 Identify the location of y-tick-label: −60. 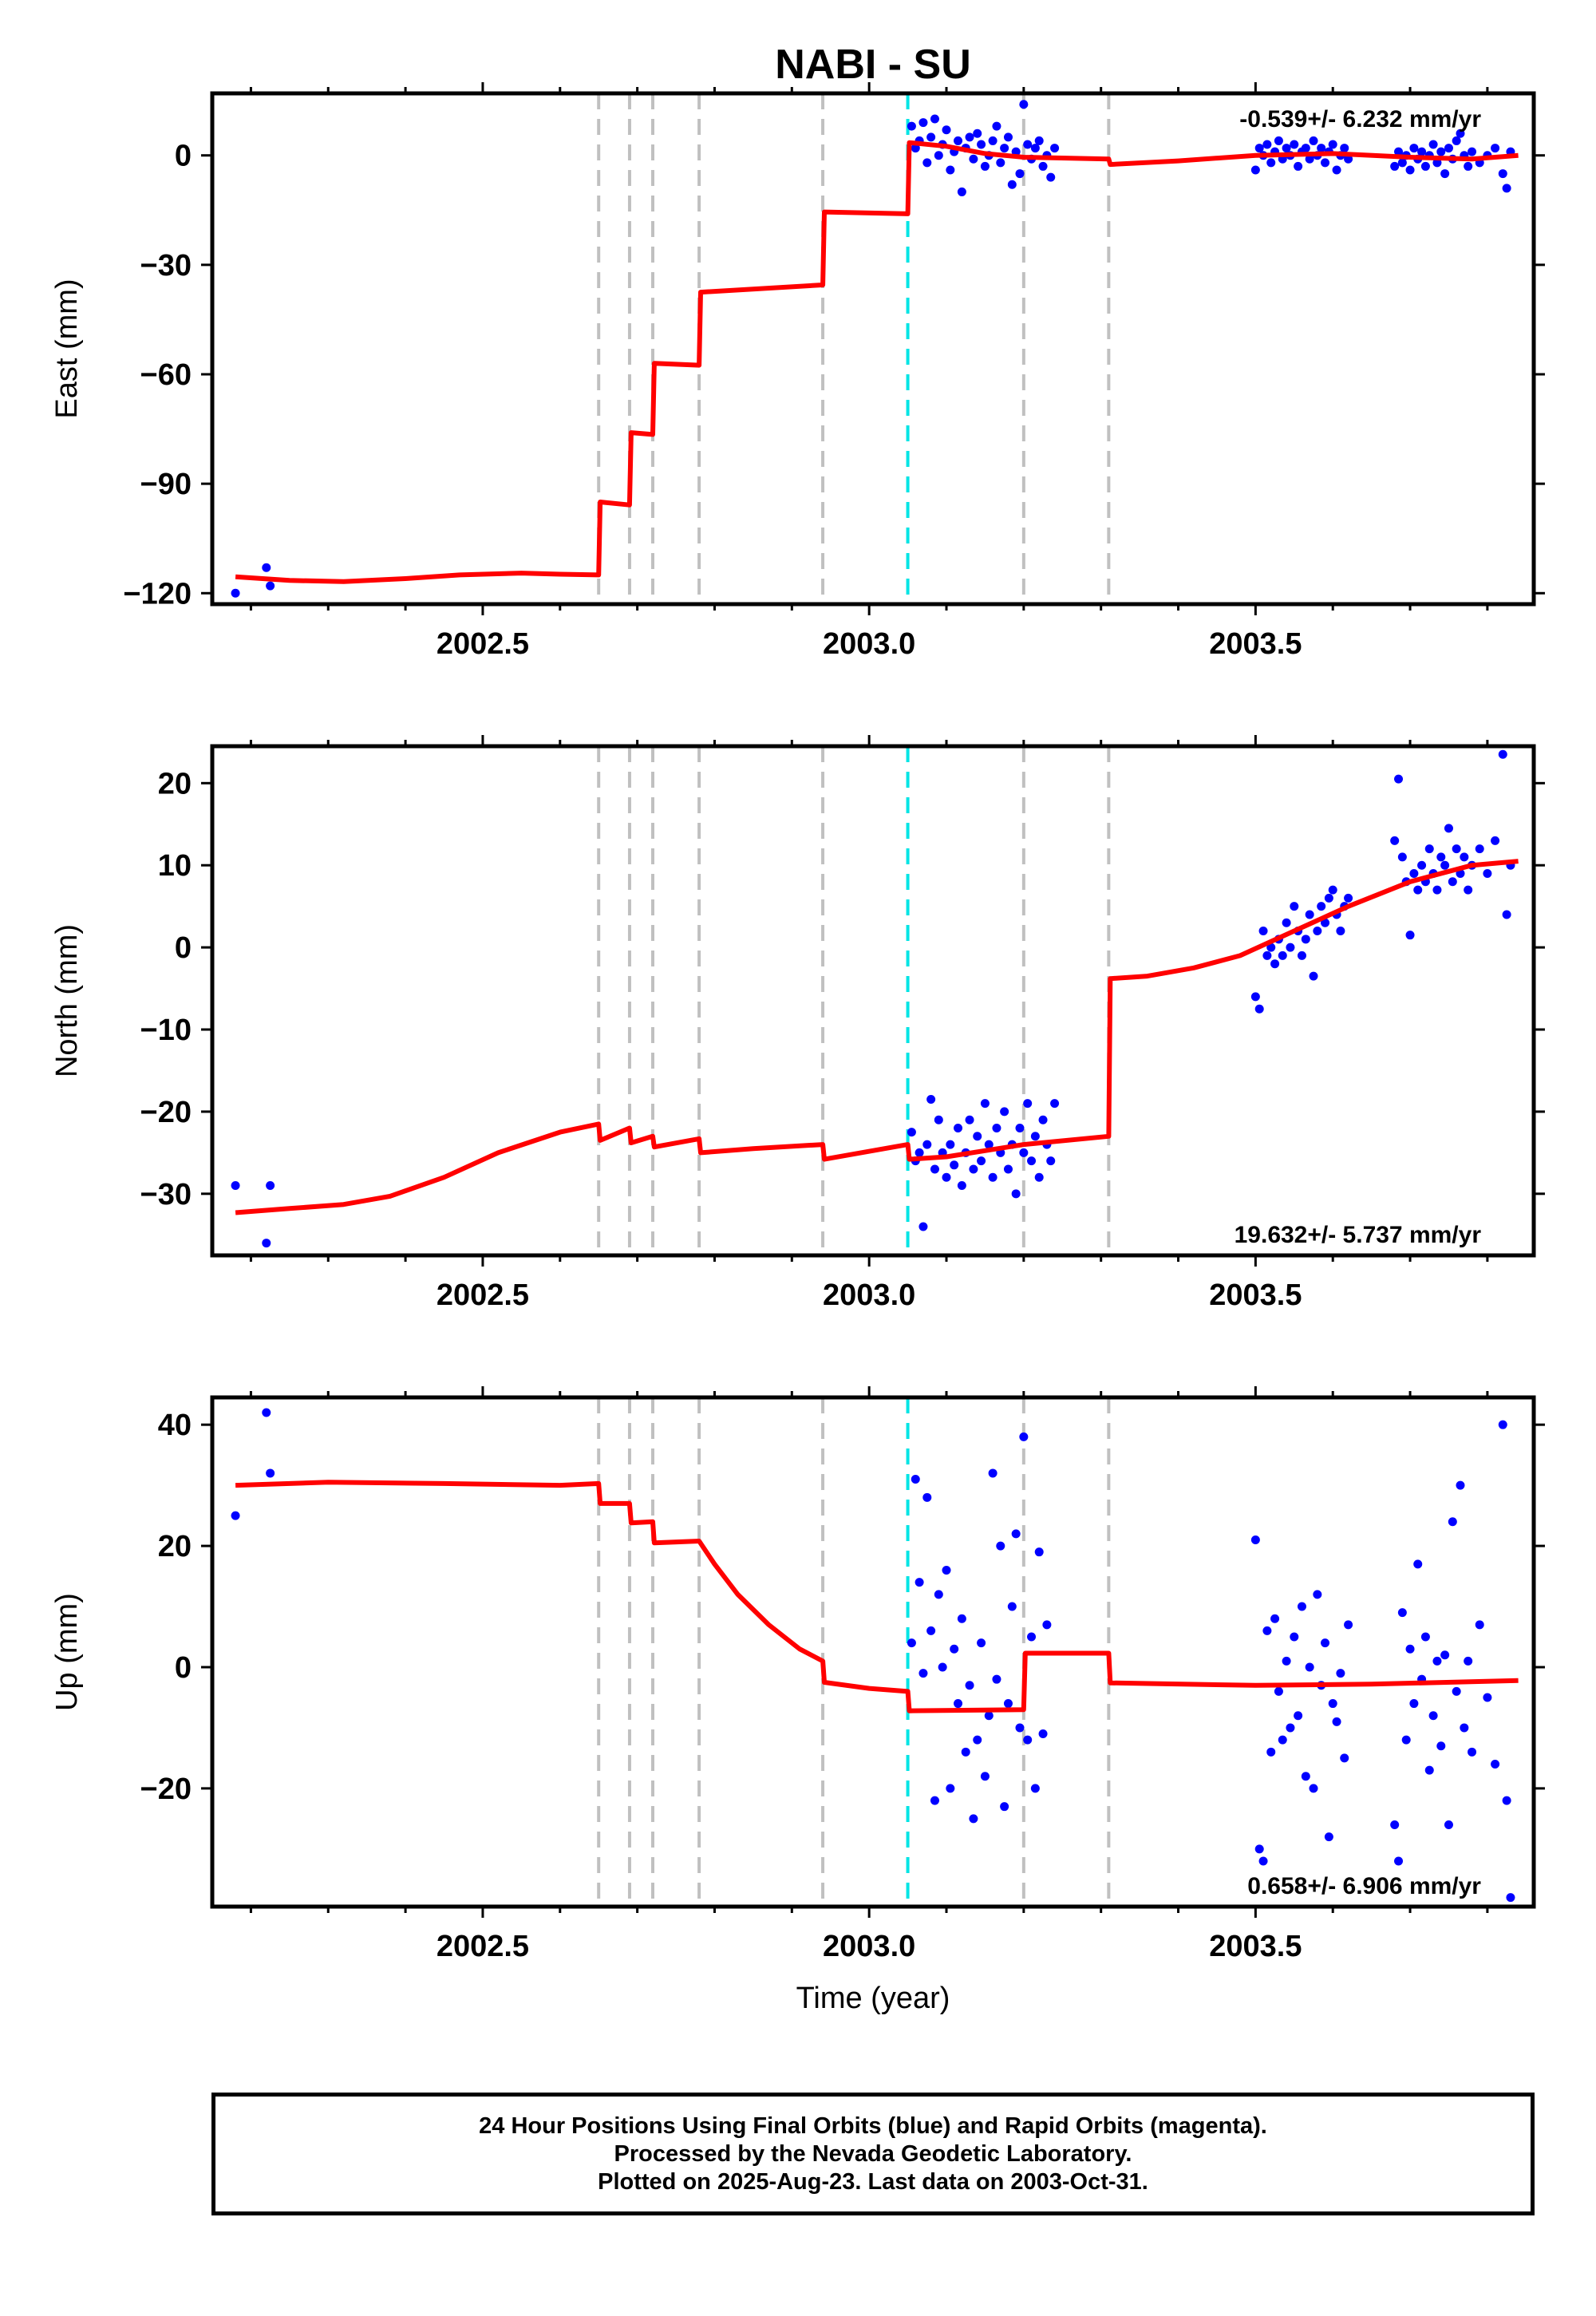
(166, 375).